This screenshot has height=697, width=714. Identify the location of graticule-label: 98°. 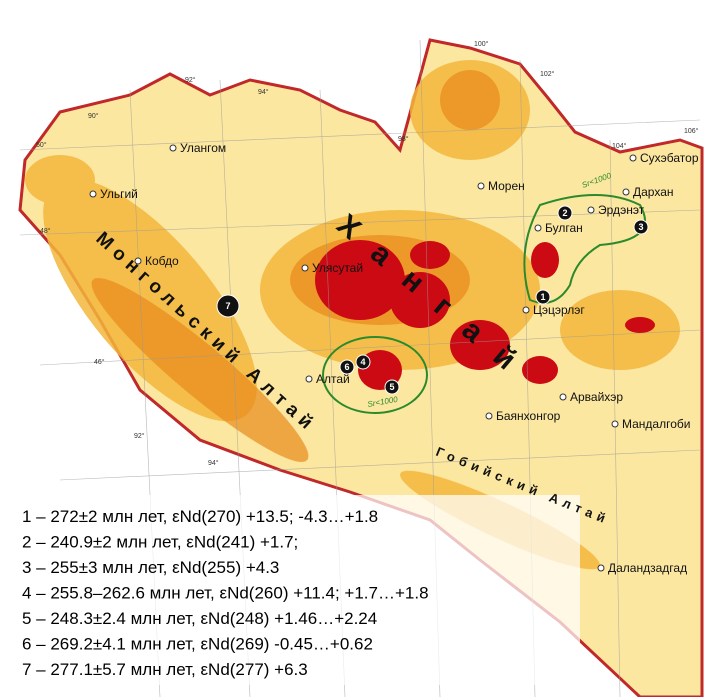
(403, 139).